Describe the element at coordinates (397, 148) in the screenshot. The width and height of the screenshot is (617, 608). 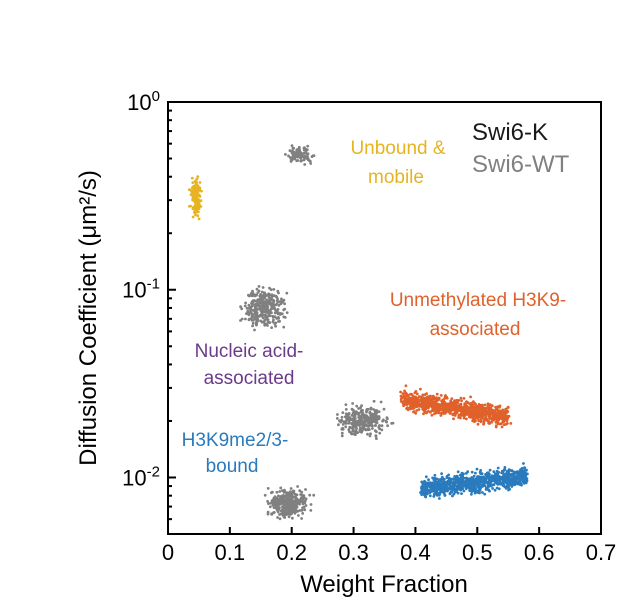
I see `annotation-unbound-line1: Unbound &` at that location.